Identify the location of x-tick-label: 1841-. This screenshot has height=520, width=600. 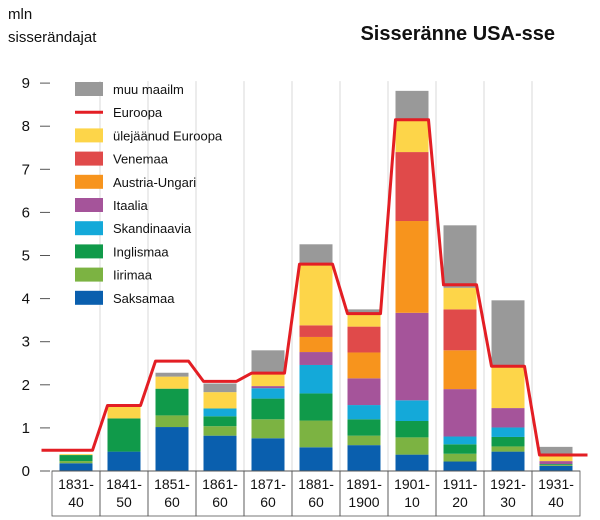
(124, 484).